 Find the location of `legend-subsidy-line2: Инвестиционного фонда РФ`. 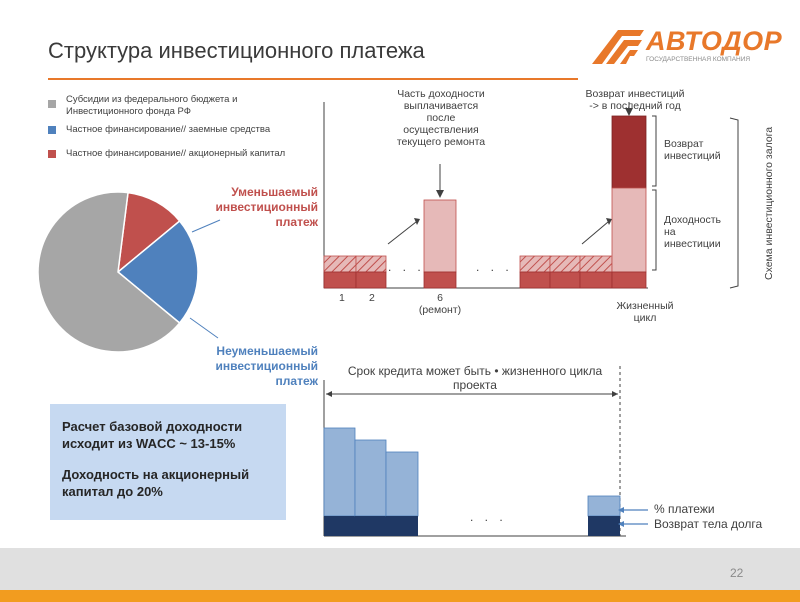

legend-subsidy-line2: Инвестиционного фонда РФ is located at coordinates (128, 111).